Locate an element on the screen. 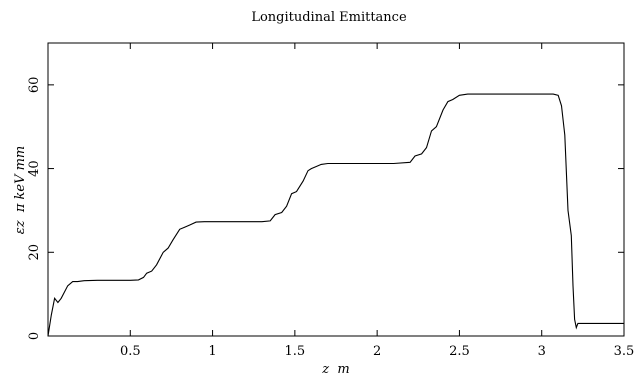 This screenshot has width=634, height=375. chart-title: Longitudinal Emittance is located at coordinates (329, 17).